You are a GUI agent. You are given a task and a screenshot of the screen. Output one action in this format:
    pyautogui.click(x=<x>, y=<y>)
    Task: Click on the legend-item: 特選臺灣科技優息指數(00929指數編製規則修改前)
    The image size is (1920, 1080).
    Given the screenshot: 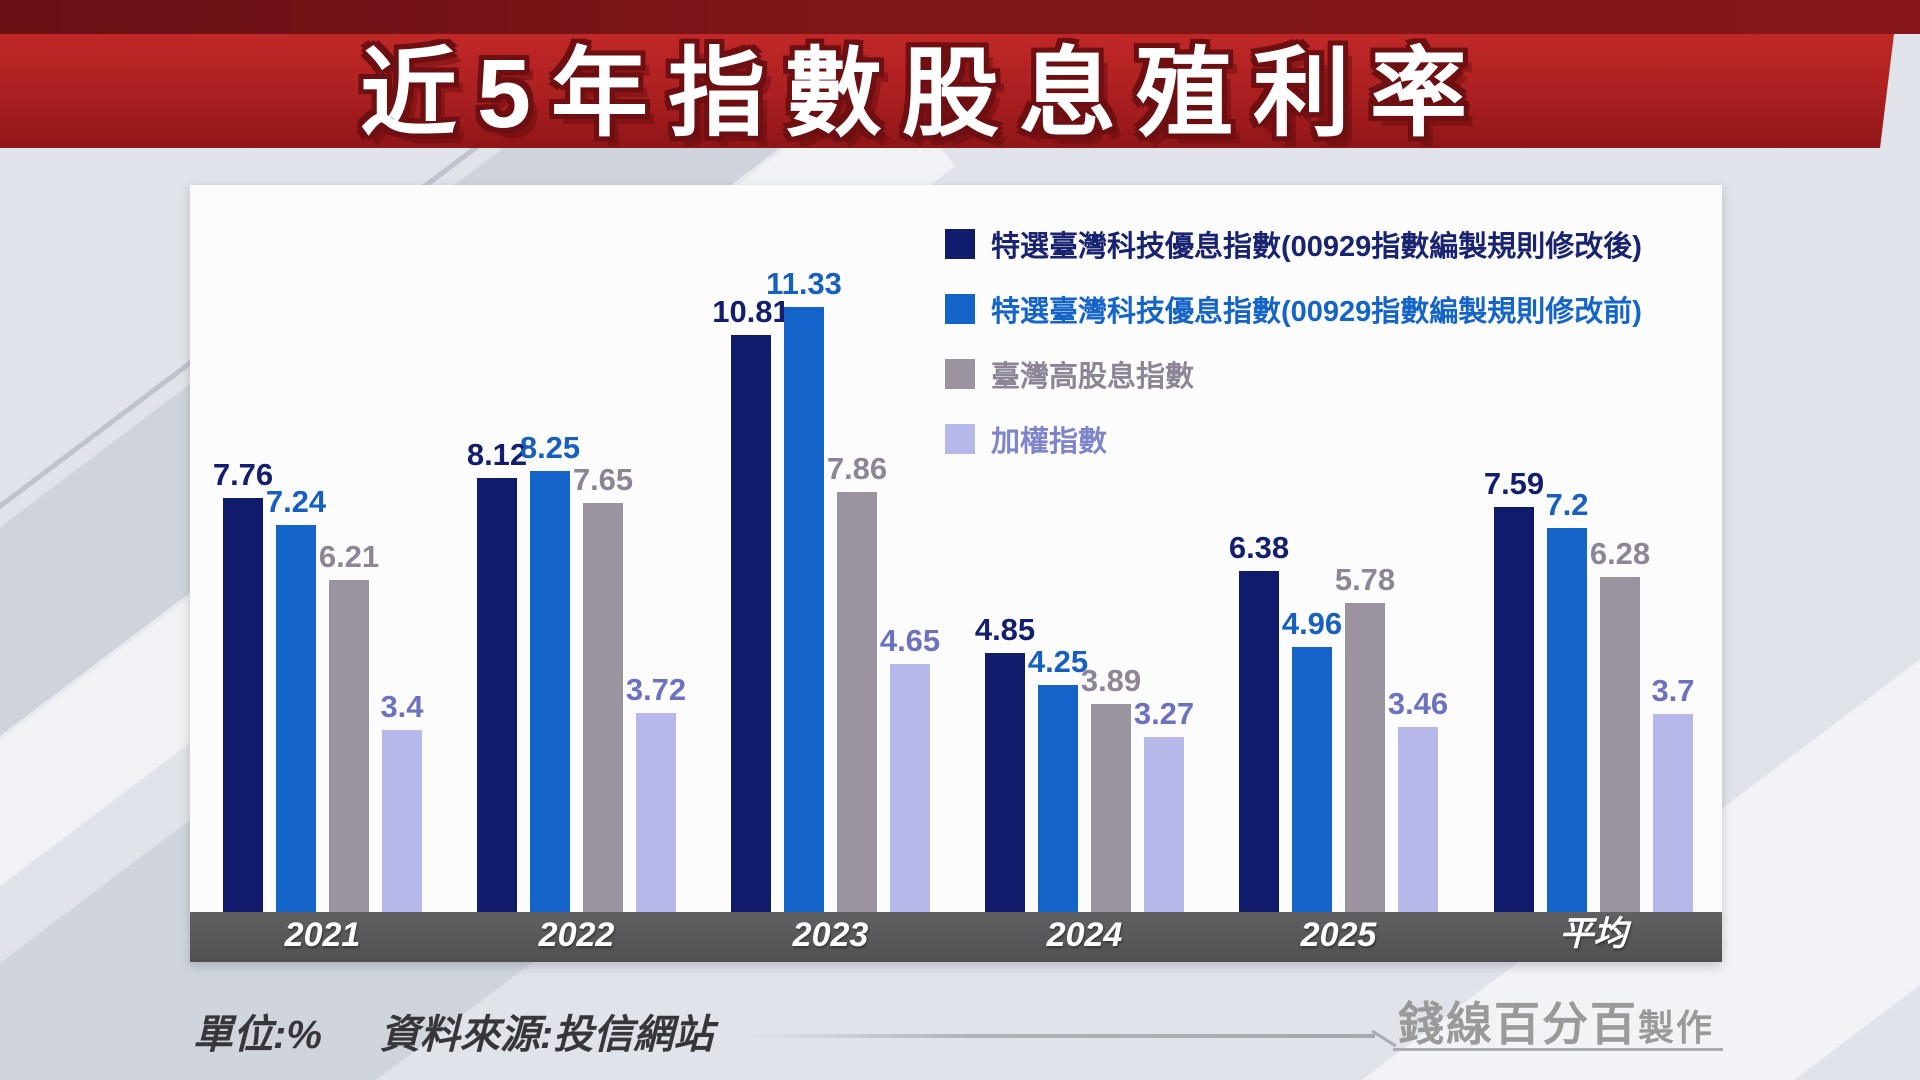 What is the action you would take?
    pyautogui.click(x=1293, y=310)
    